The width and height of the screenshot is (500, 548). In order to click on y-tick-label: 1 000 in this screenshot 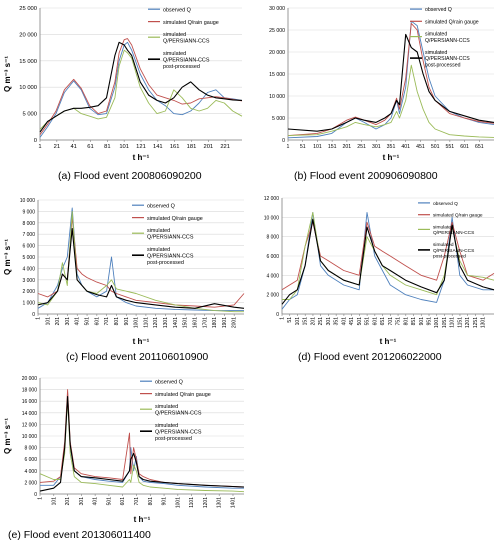, I will do `click(28, 304)`.